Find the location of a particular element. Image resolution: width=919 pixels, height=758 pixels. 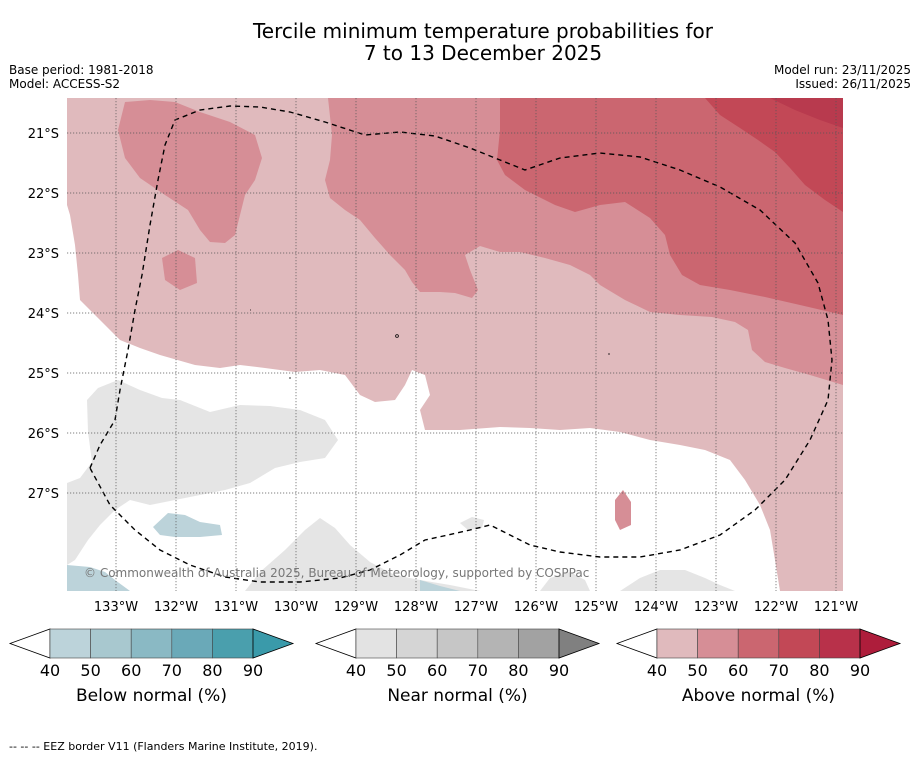

colorbar-0-max-arrow is located at coordinates (273, 643).